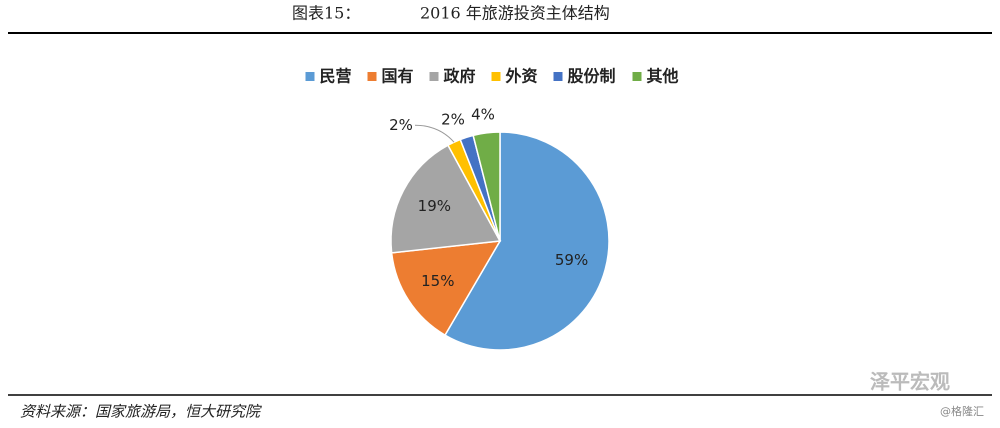 The image size is (1000, 428). I want to click on leader-line, so click(434, 133).